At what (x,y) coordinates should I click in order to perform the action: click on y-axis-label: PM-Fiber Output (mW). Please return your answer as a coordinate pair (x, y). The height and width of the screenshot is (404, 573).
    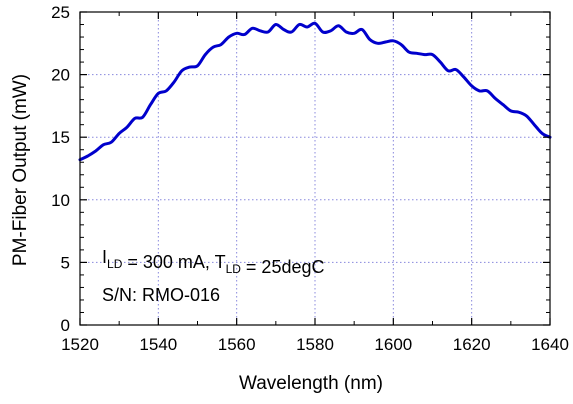
    Looking at the image, I should click on (20, 170).